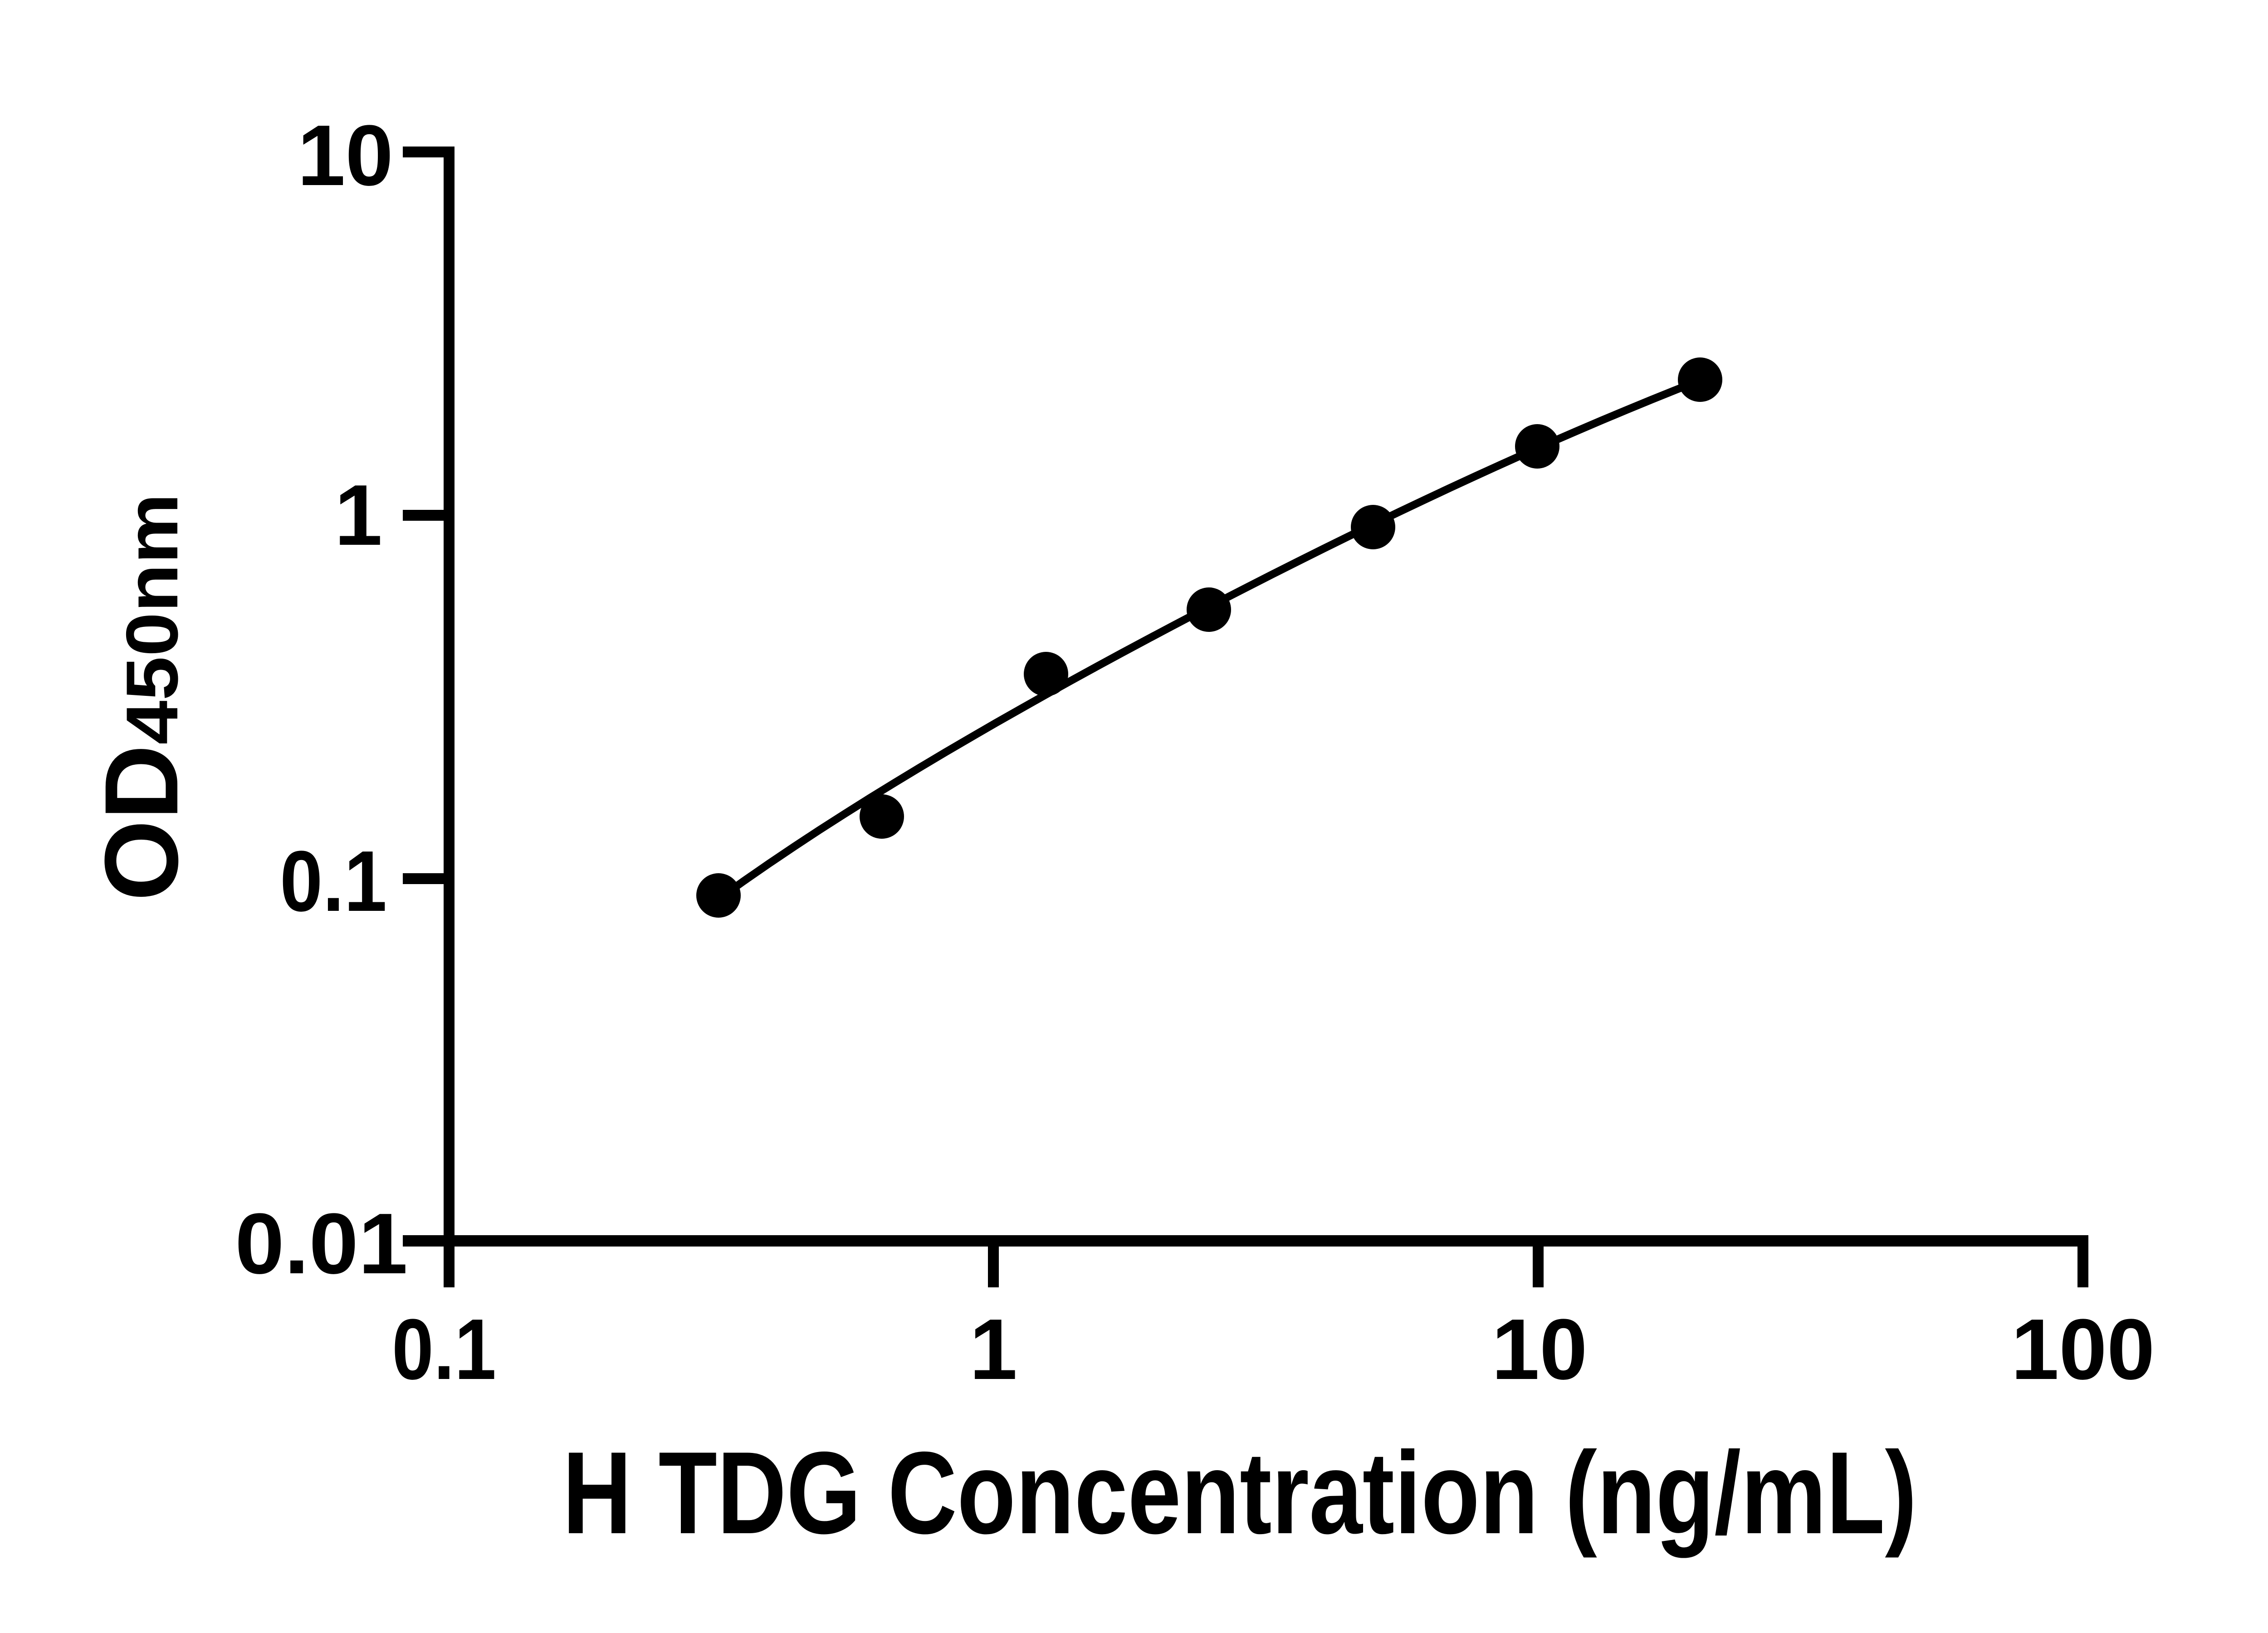 Image resolution: width=2268 pixels, height=1633 pixels. What do you see at coordinates (322, 1244) in the screenshot?
I see `svg-text: 0.01` at bounding box center [322, 1244].